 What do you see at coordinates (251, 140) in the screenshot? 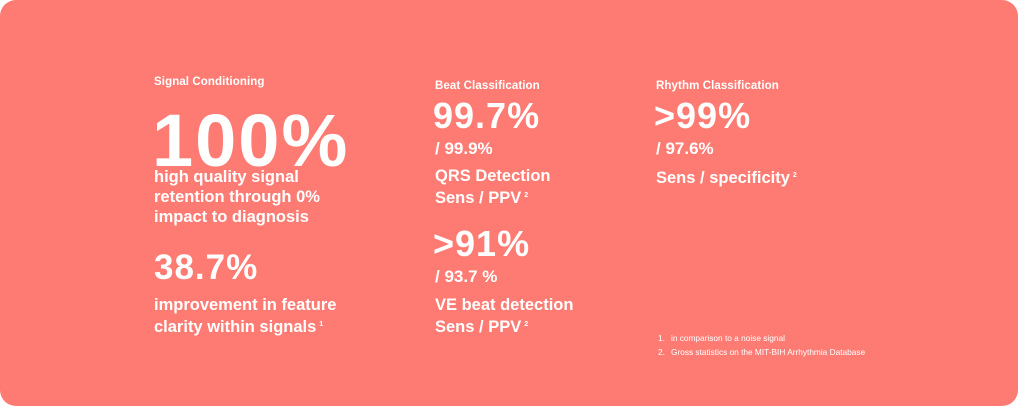
I see `signal-retention-value: 100%` at bounding box center [251, 140].